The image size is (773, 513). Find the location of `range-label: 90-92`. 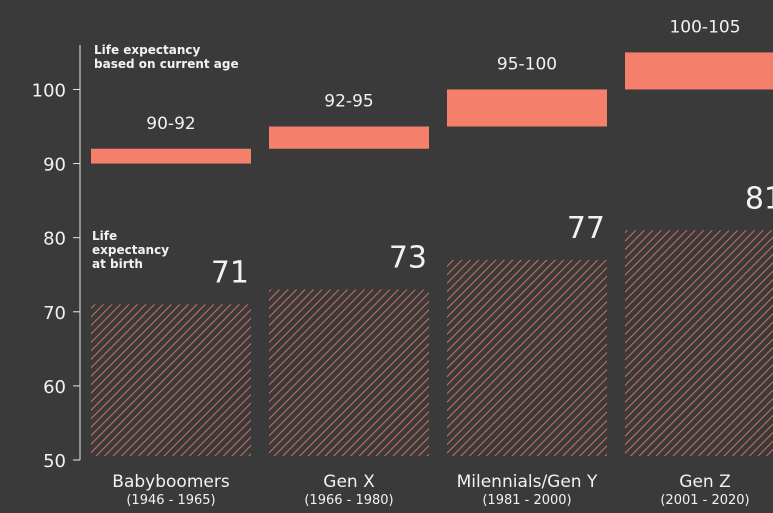

range-label: 90-92 is located at coordinates (170, 124).